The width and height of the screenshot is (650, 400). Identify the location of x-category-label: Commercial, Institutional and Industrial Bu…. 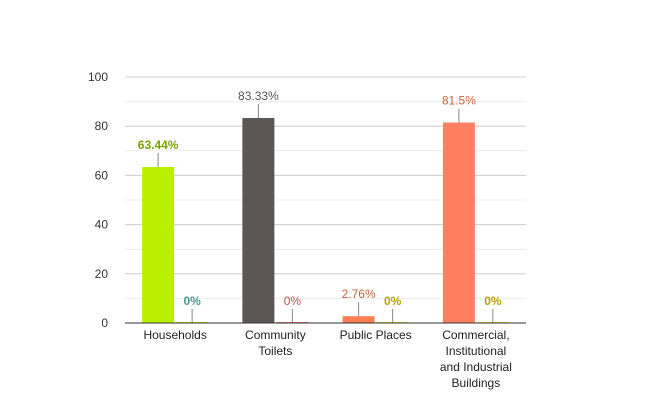
(476, 359).